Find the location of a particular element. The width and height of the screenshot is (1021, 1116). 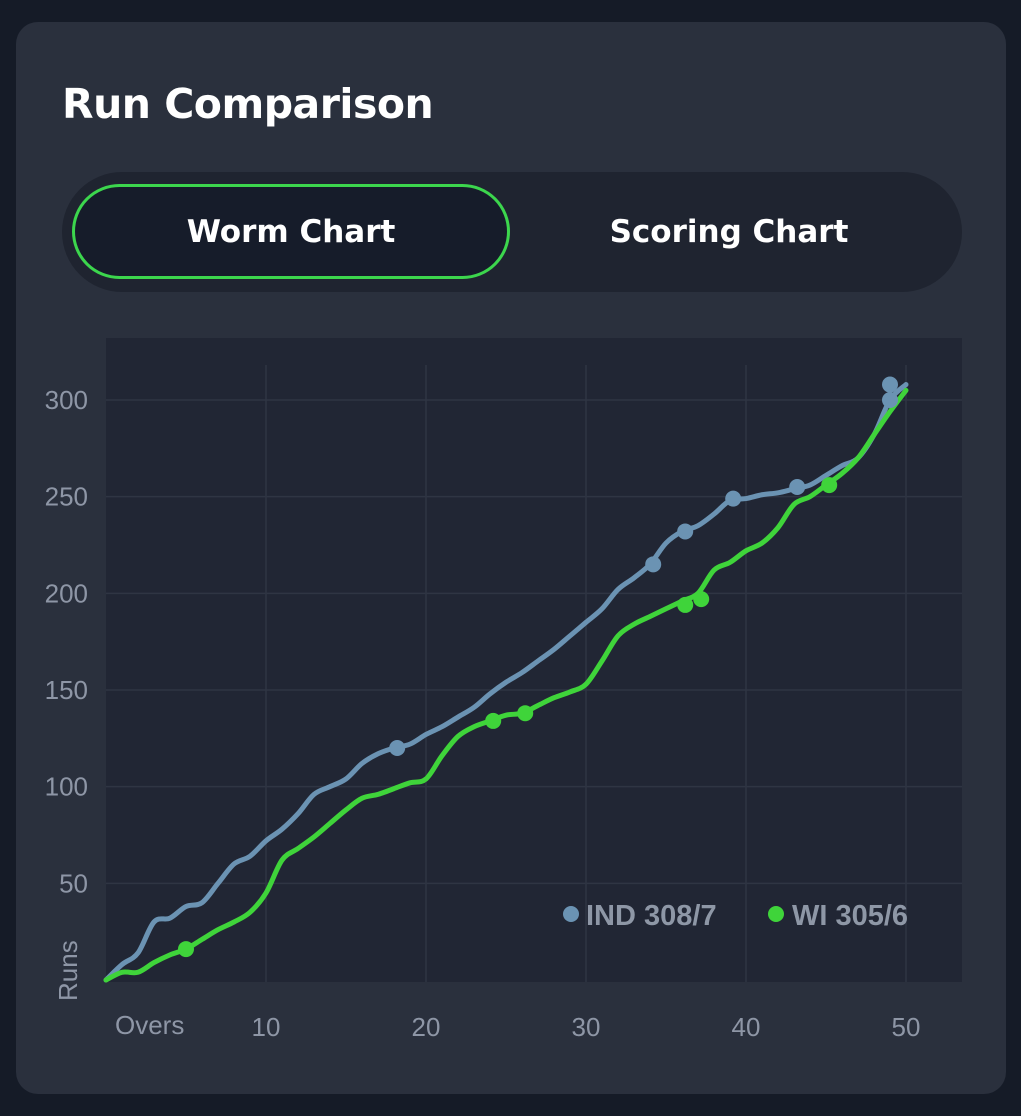

chart-type-toggle: Worm Chart Scoring Chart is located at coordinates (512, 232).